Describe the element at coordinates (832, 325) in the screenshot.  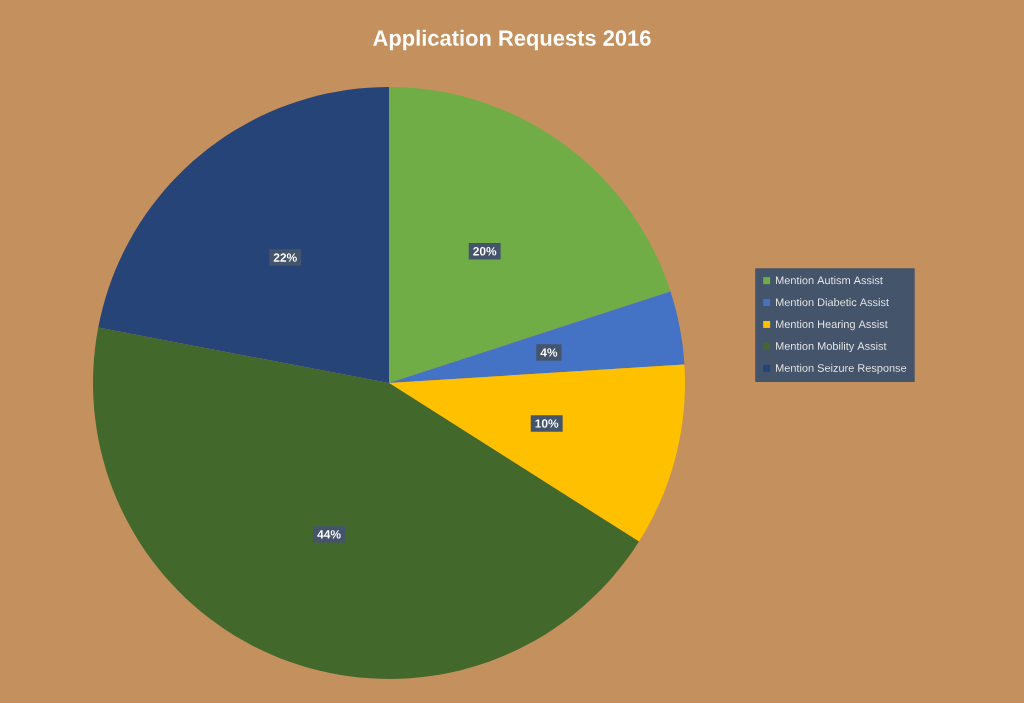
I see `legend-label: Mention Hearing Assist` at that location.